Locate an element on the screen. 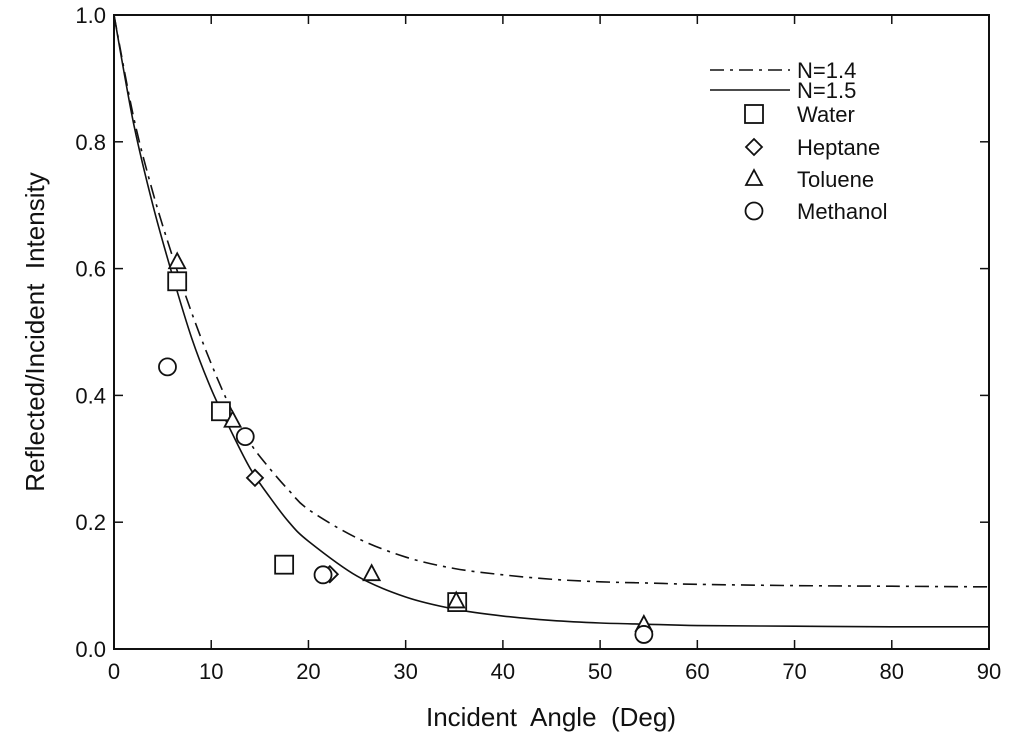 The height and width of the screenshot is (738, 1013). y-tick-label: 0.4 is located at coordinates (90, 395).